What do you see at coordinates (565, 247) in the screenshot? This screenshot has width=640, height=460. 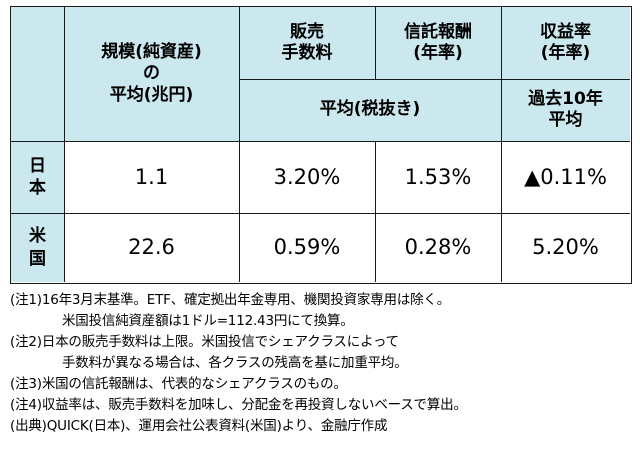 I see `us-return: 5.20%` at bounding box center [565, 247].